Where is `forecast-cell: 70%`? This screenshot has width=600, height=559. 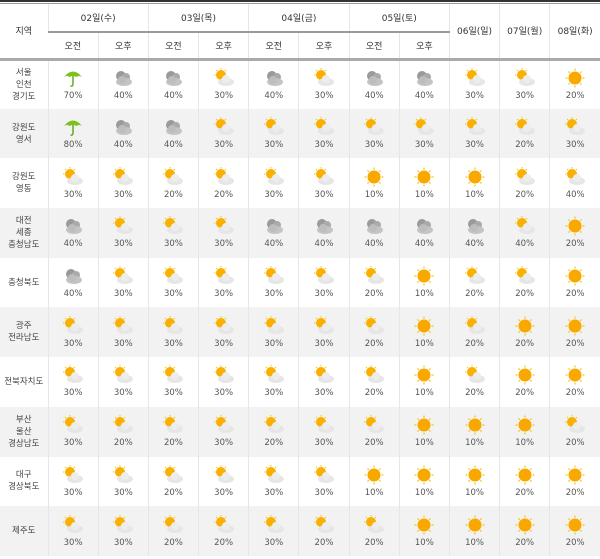 forecast-cell: 70% is located at coordinates (73, 84).